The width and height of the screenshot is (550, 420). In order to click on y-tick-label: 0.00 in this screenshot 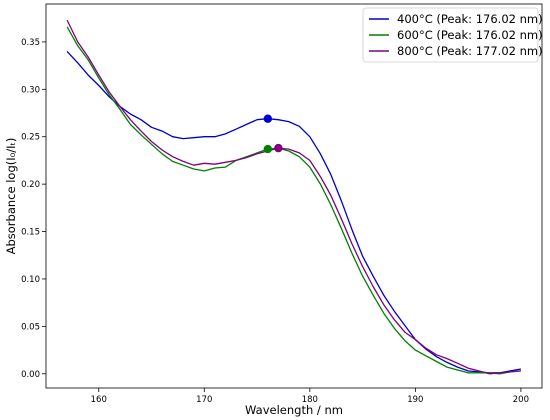, I will do `click(30, 375)`.